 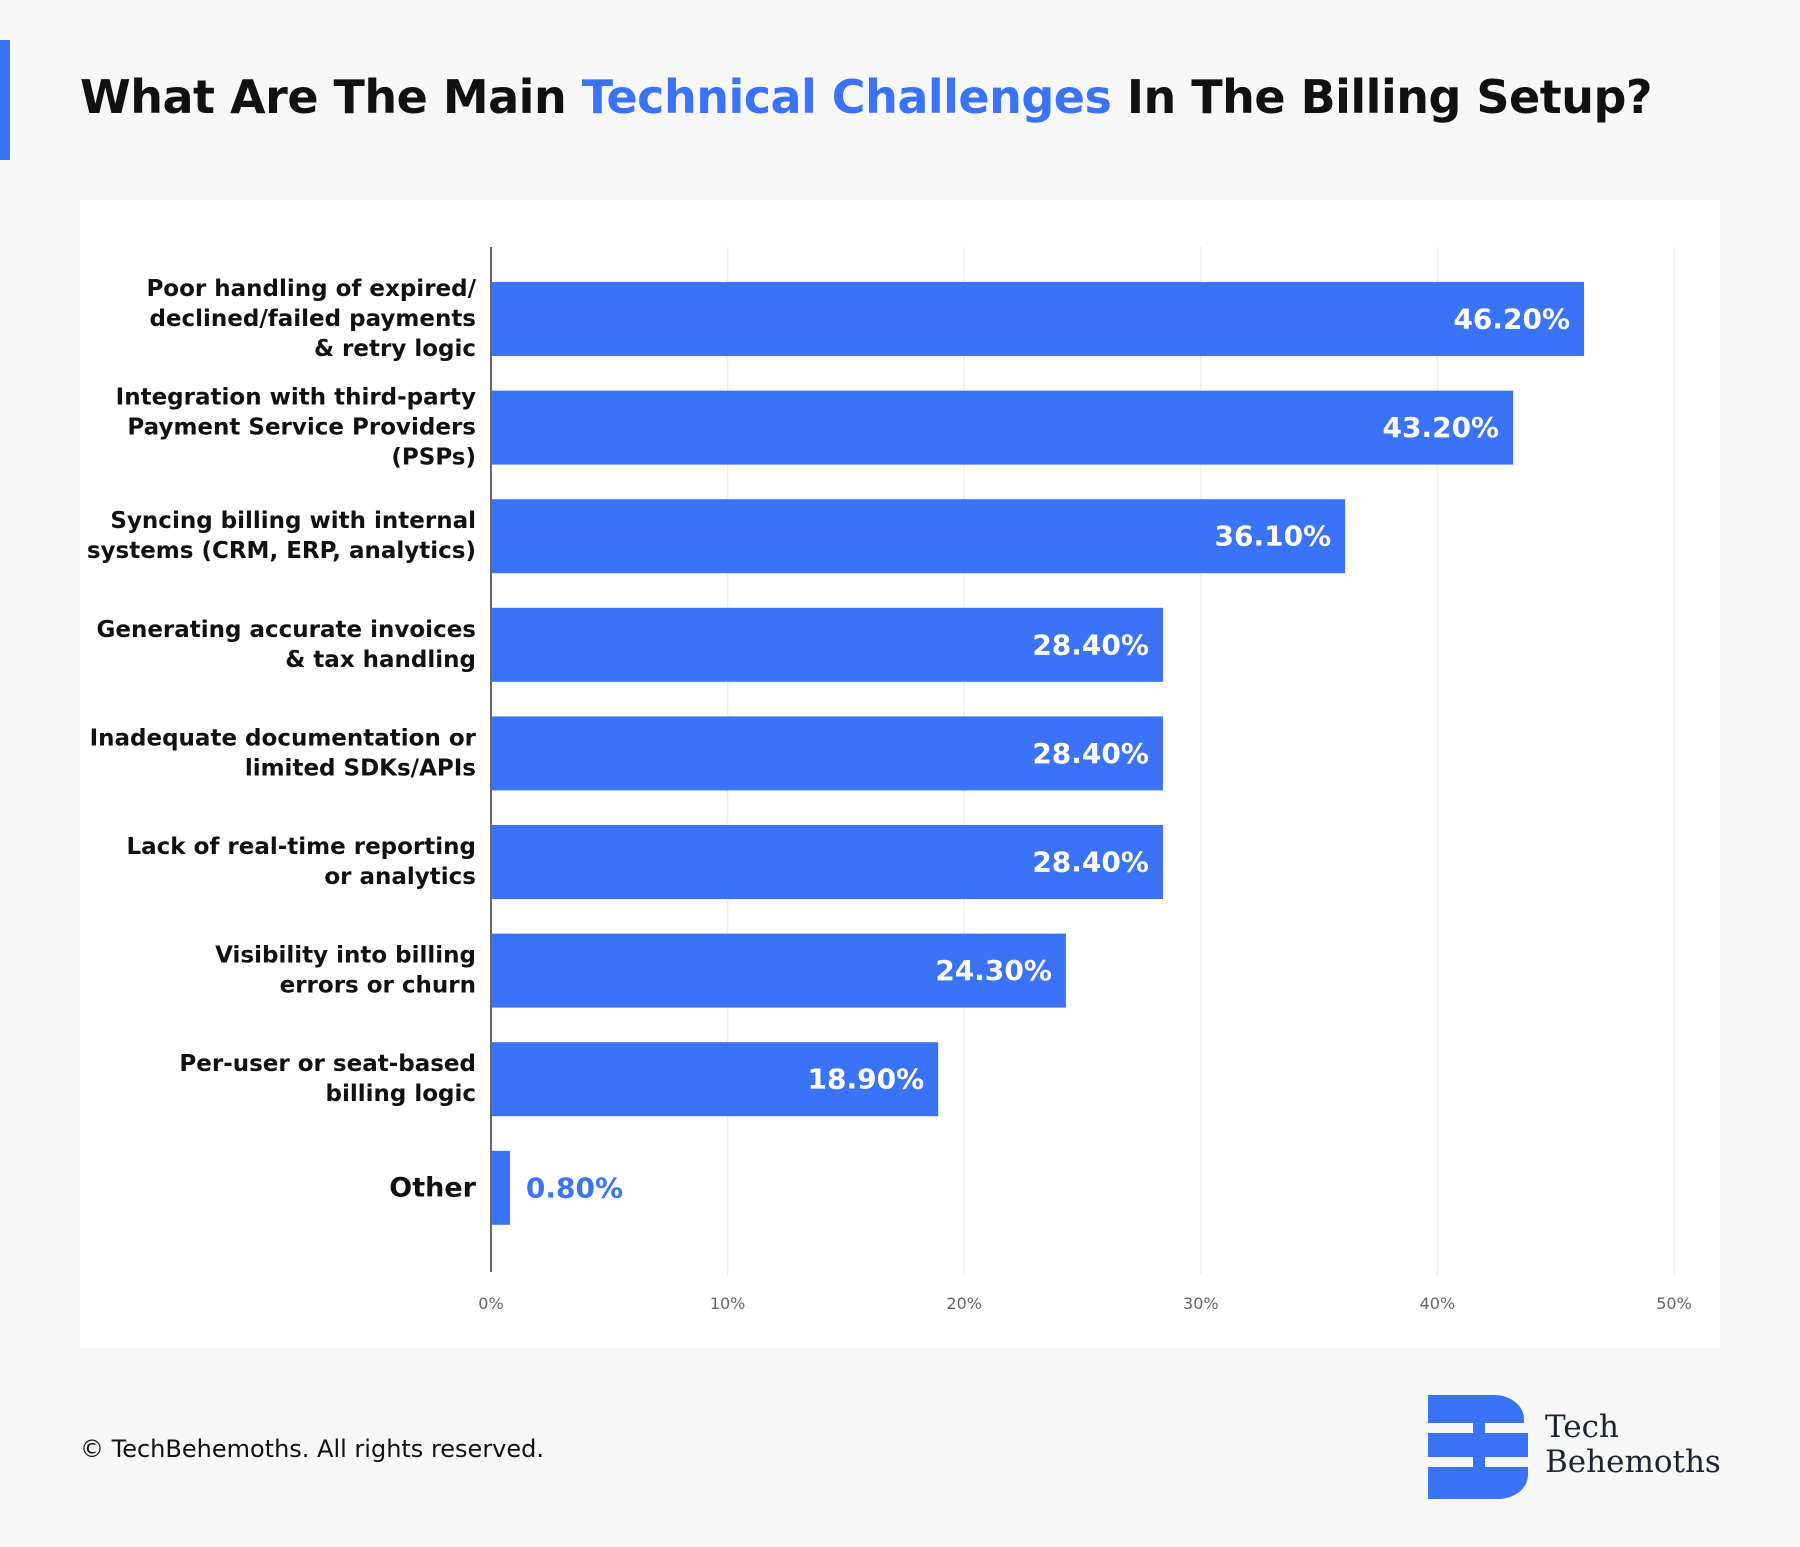 I want to click on category-label: Per-user or seat-based, so click(x=327, y=1064).